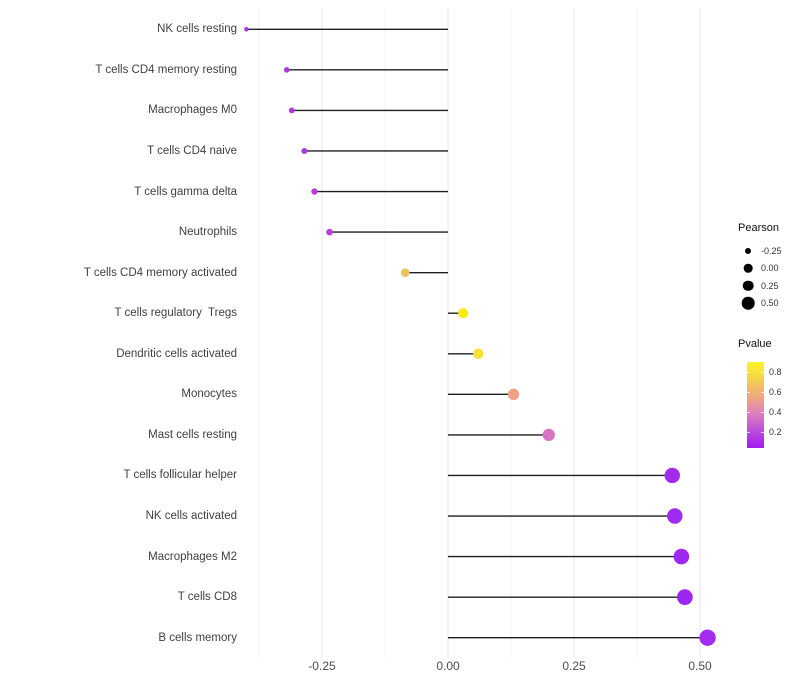 The width and height of the screenshot is (800, 700). I want to click on pearson-size-entry: 0.50, so click(769, 304).